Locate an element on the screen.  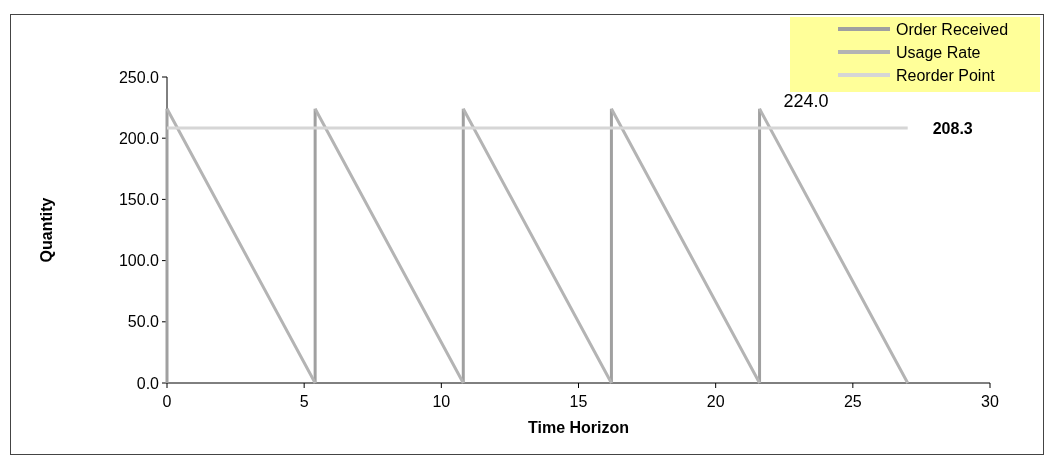
x-tick-label: 25 is located at coordinates (852, 401).